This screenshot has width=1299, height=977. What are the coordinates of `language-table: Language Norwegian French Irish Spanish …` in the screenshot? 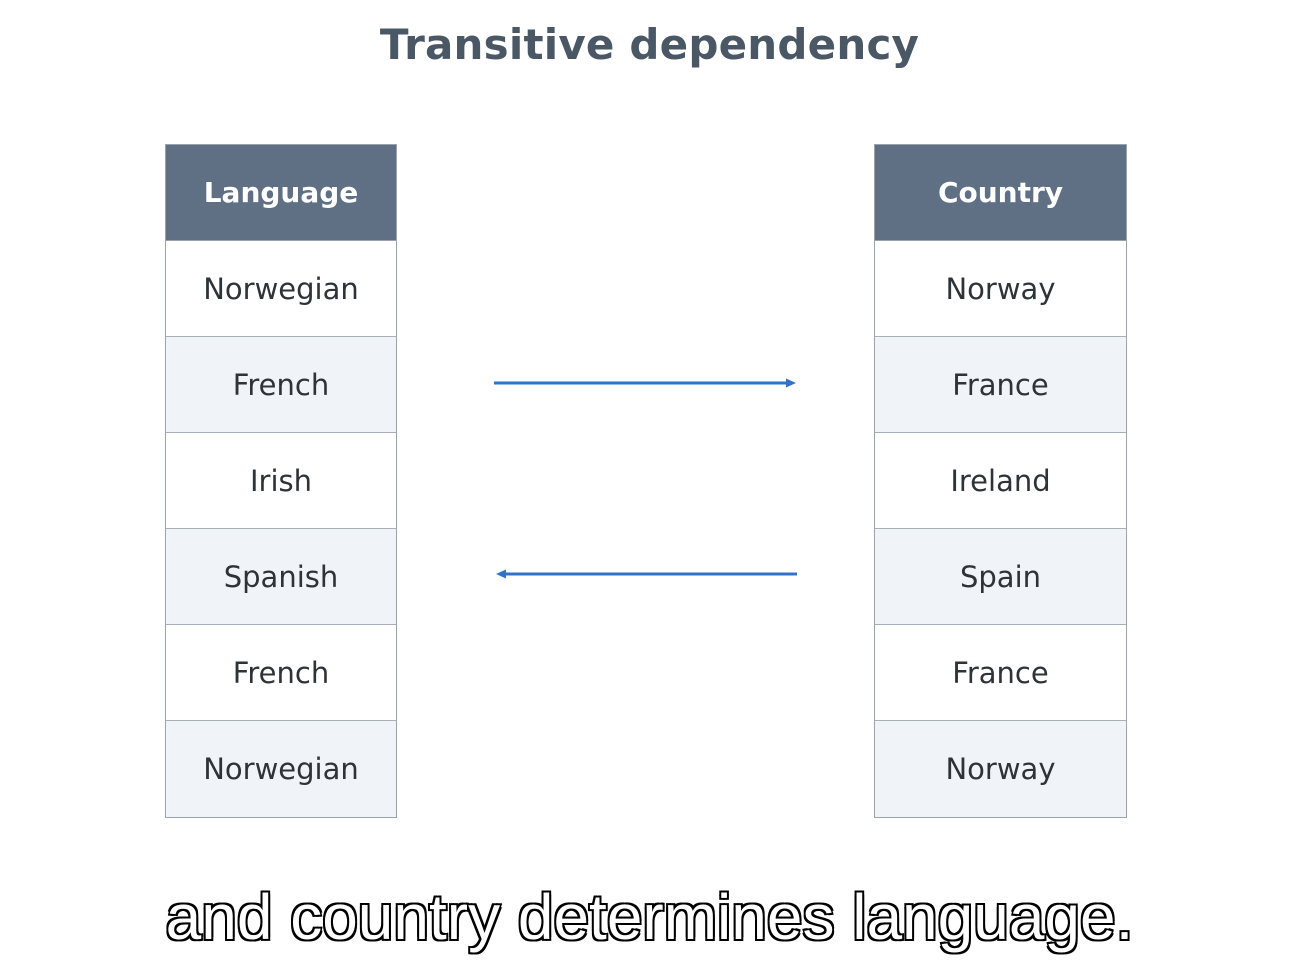 It's located at (281, 481).